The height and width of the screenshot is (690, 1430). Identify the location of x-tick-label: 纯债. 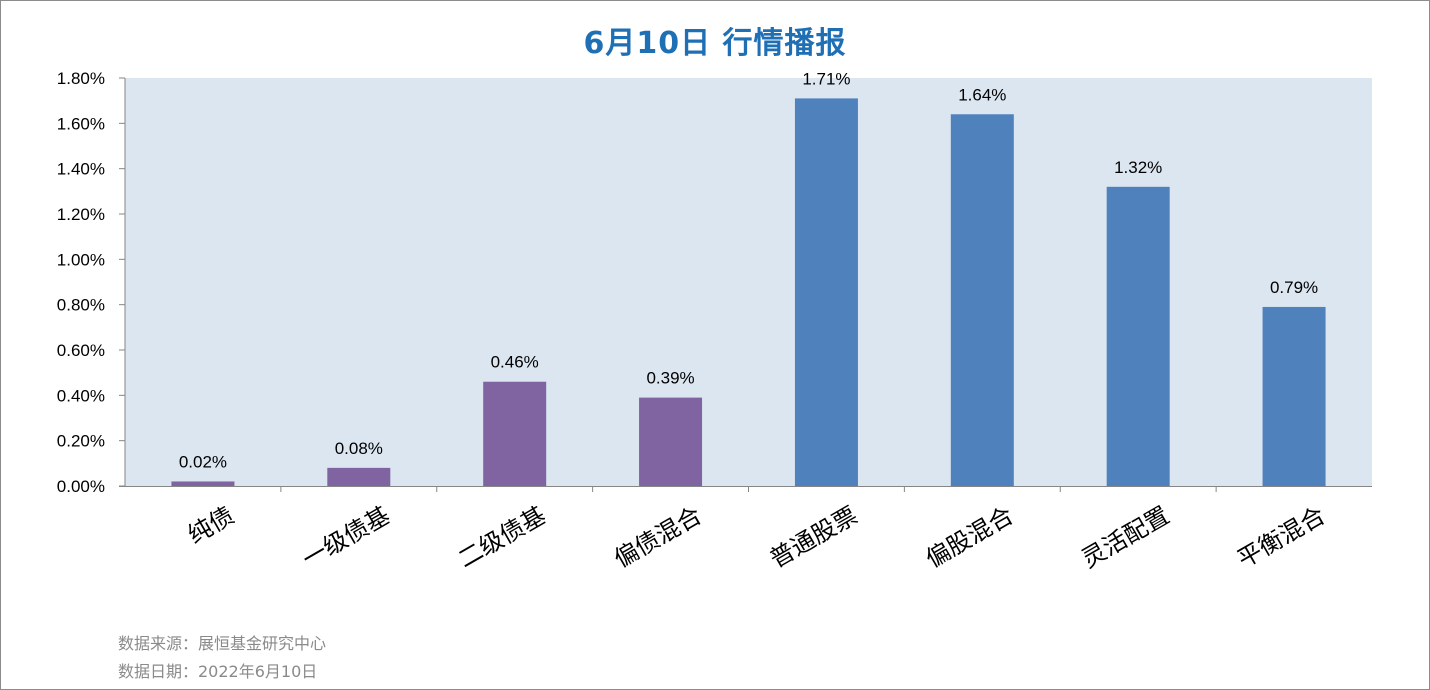
(211, 525).